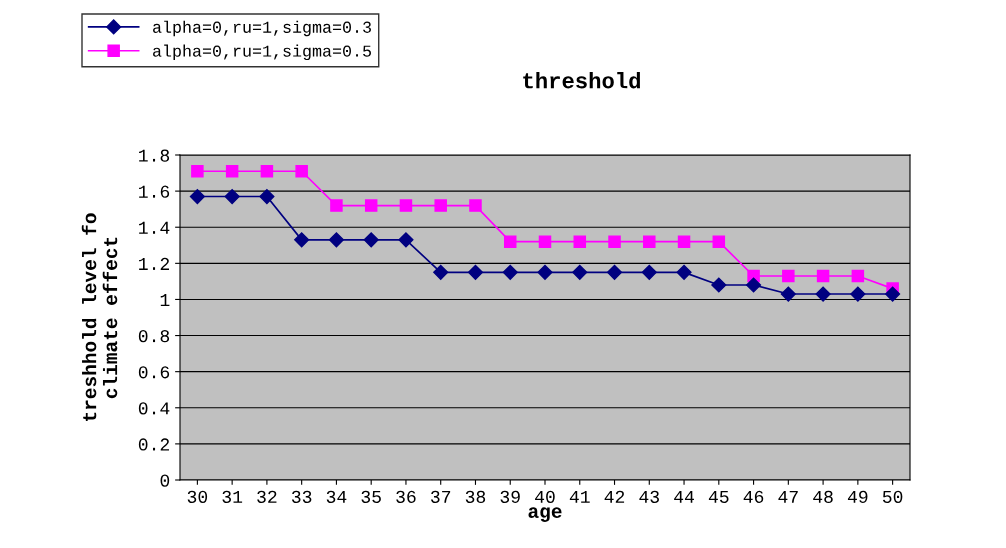  What do you see at coordinates (510, 496) in the screenshot?
I see `x-tick-label: 39` at bounding box center [510, 496].